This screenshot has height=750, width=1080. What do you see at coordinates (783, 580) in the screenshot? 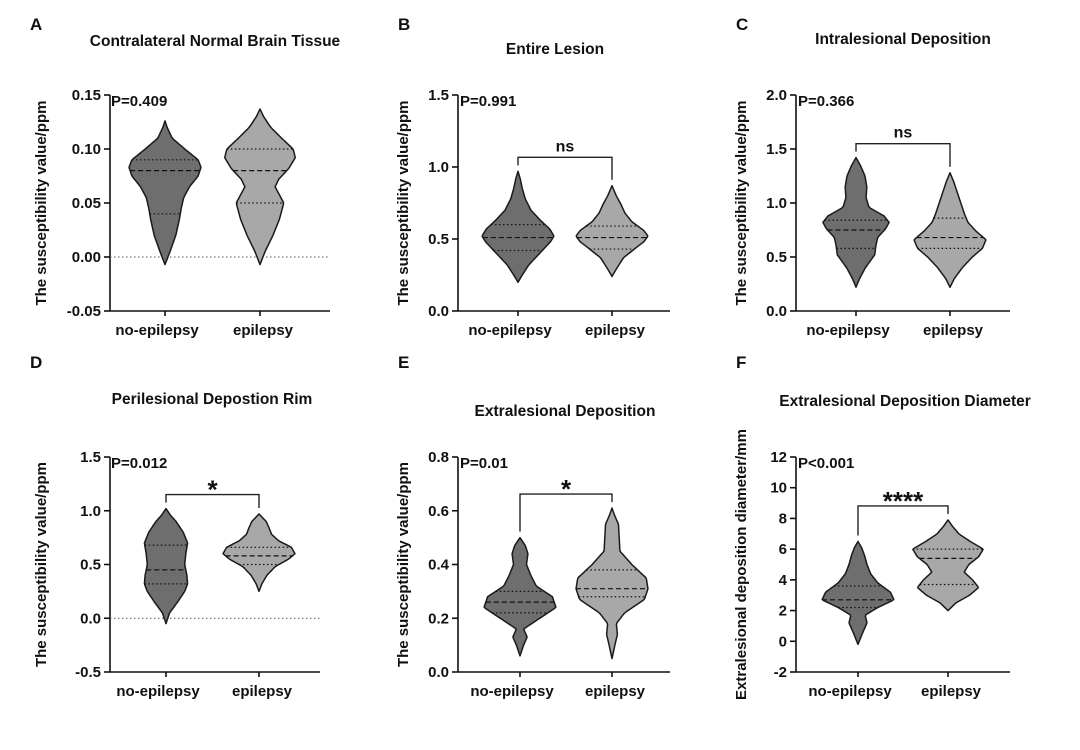
I see `y-tick-label: 4` at bounding box center [783, 580].